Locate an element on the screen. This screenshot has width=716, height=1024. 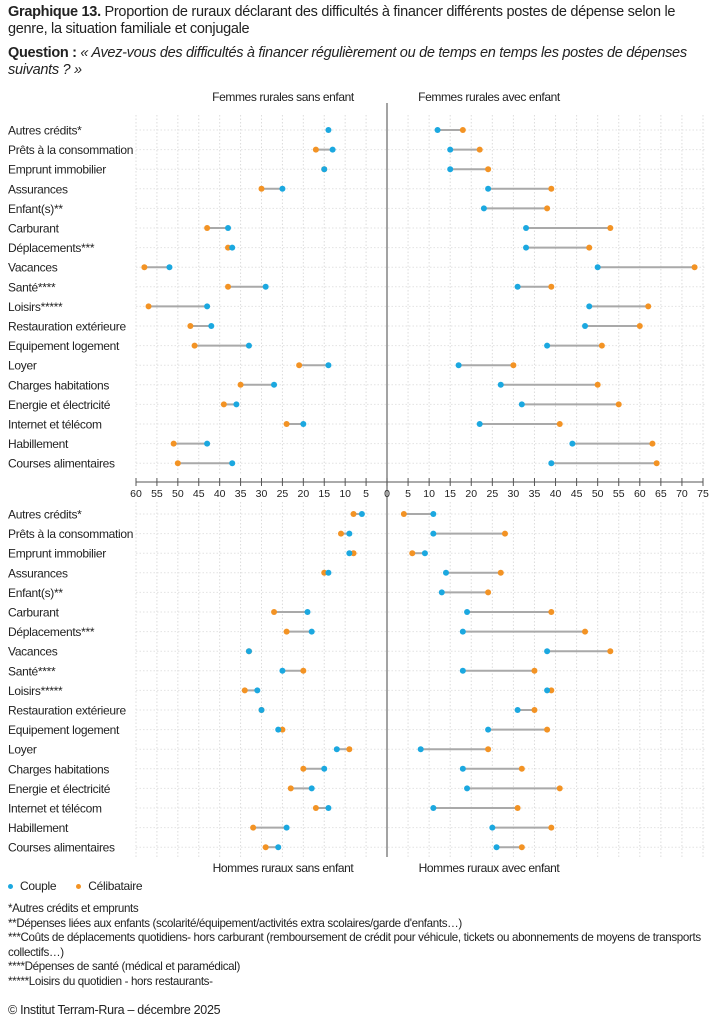
legend-dot-celibataire is located at coordinates (79, 886).